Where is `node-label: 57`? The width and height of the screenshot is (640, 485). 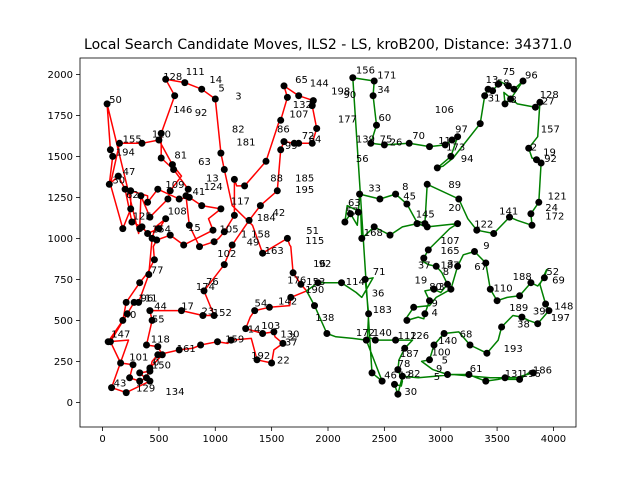
node-label: 57 is located at coordinates (352, 211).